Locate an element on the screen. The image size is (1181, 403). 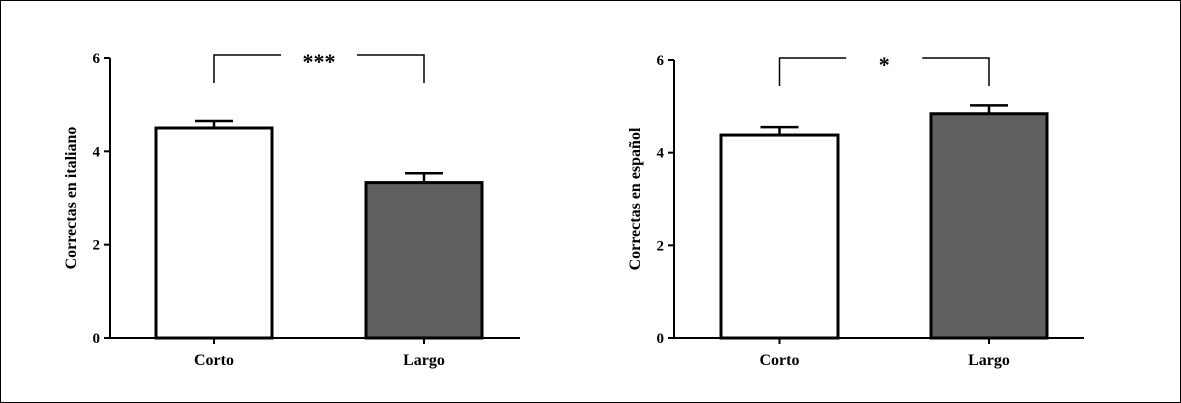
y-axis-label: Correctas en español is located at coordinates (635, 198).